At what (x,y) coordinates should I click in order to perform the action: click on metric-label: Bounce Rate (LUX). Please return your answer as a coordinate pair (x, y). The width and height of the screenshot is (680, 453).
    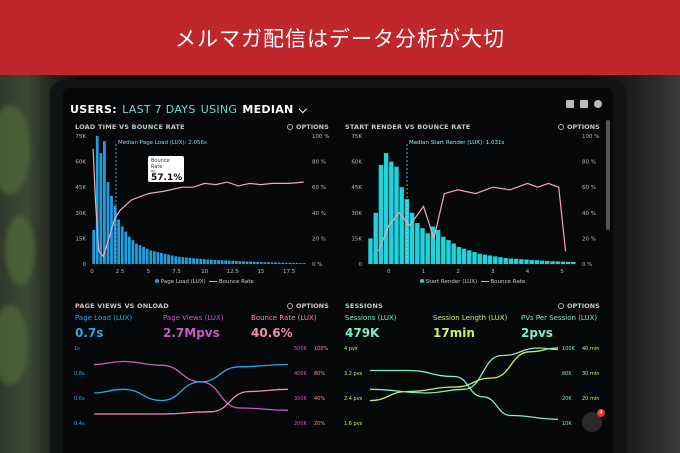
    Looking at the image, I should click on (284, 318).